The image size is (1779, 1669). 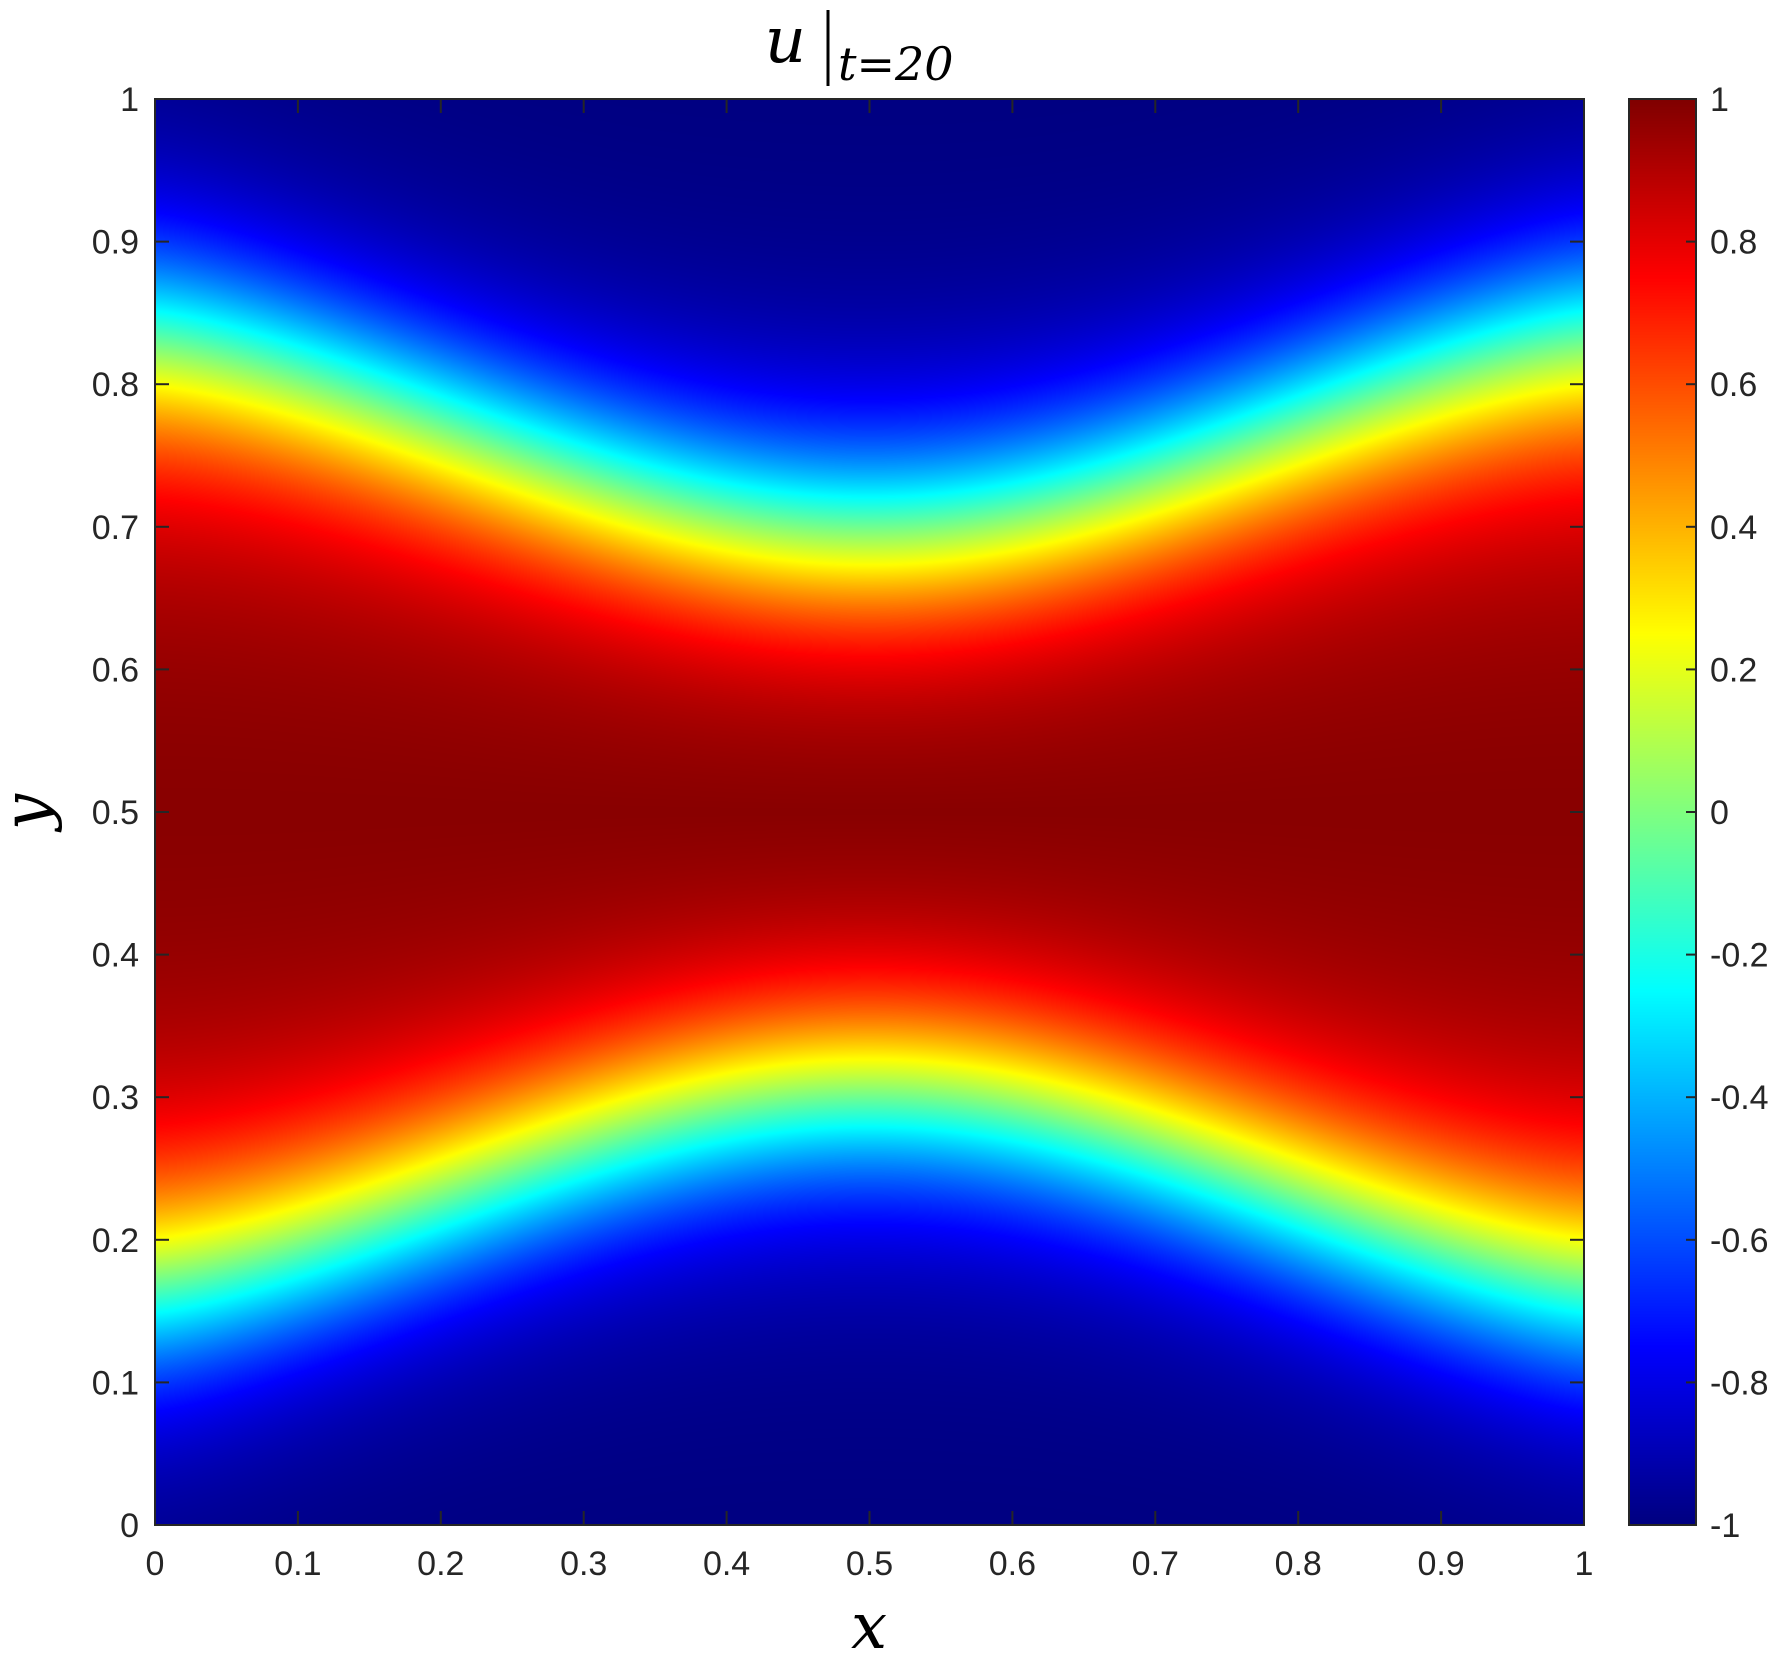 What do you see at coordinates (869, 1564) in the screenshot?
I see `x-tick-label: 0.5` at bounding box center [869, 1564].